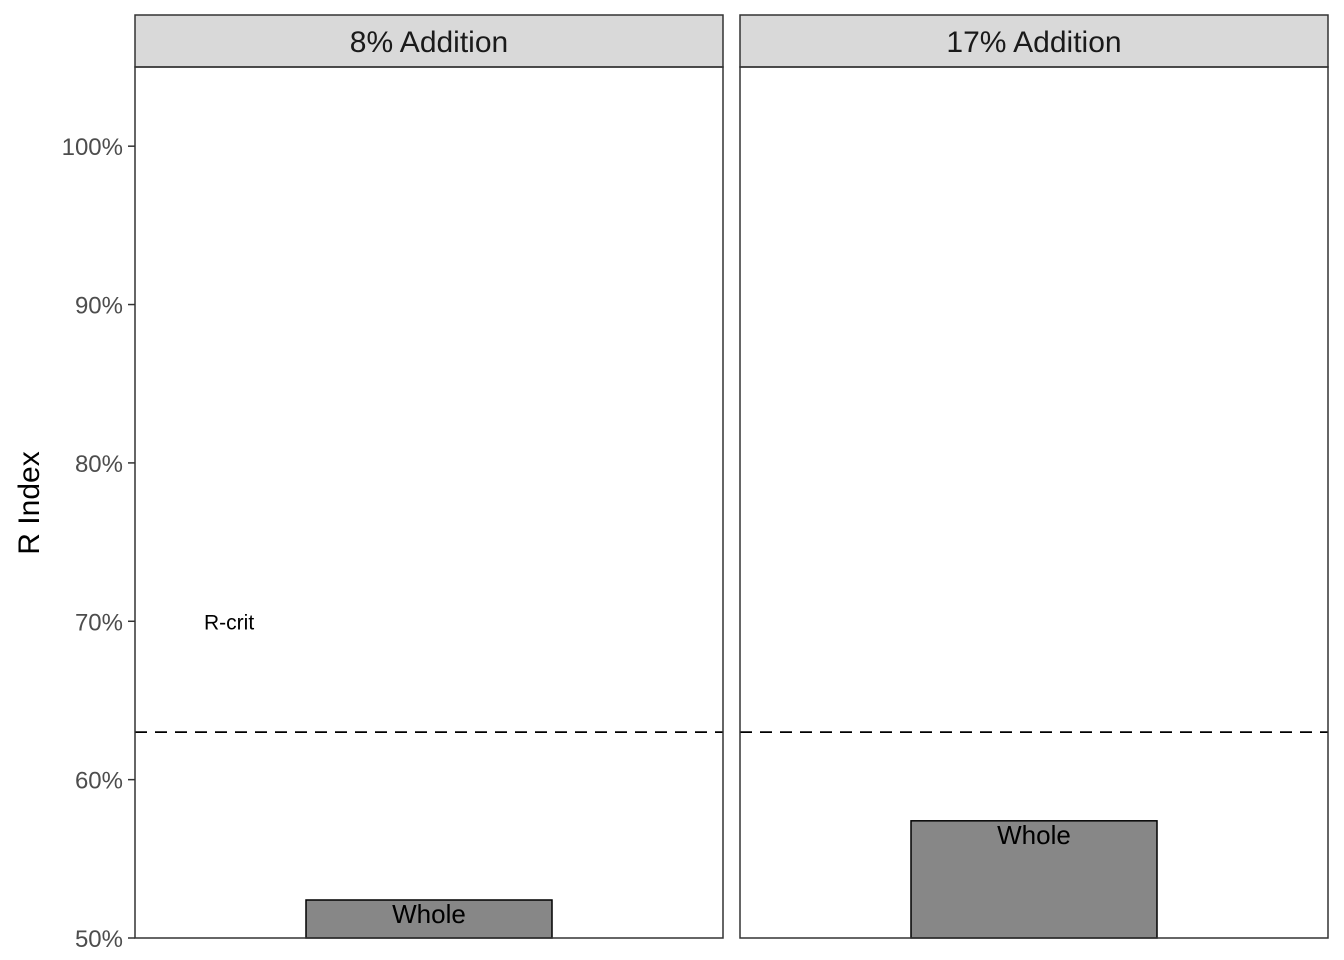 The width and height of the screenshot is (1344, 960). What do you see at coordinates (99, 464) in the screenshot?
I see `y-tick-label: 80%` at bounding box center [99, 464].